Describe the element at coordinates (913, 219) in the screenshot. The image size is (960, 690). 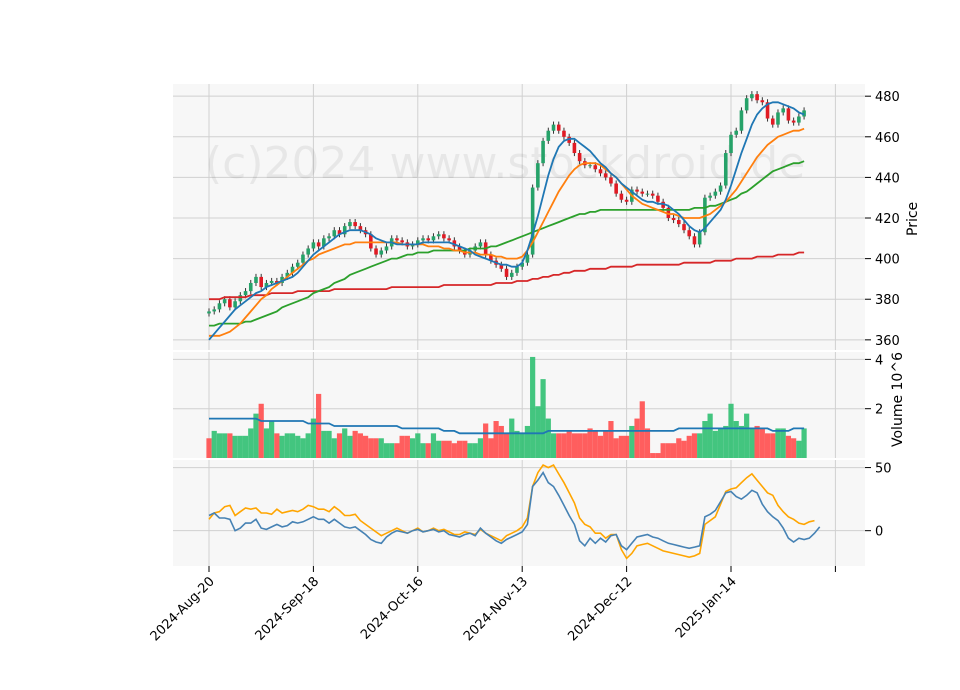
I see `price-axis-title: Price` at that location.